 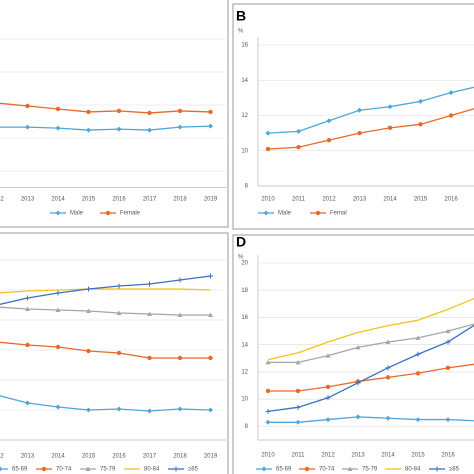 What do you see at coordinates (20, 470) in the screenshot?
I see `legend-label: 65-69` at bounding box center [20, 470].